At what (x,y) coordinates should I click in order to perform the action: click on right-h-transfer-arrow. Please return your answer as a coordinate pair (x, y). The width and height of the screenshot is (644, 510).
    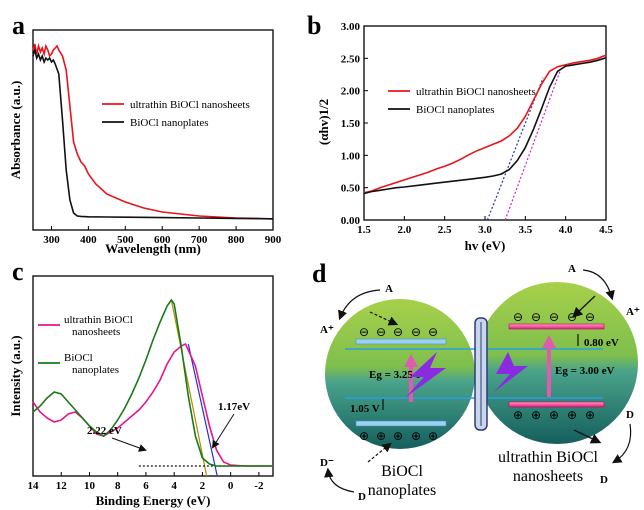
    Looking at the image, I should click on (587, 436).